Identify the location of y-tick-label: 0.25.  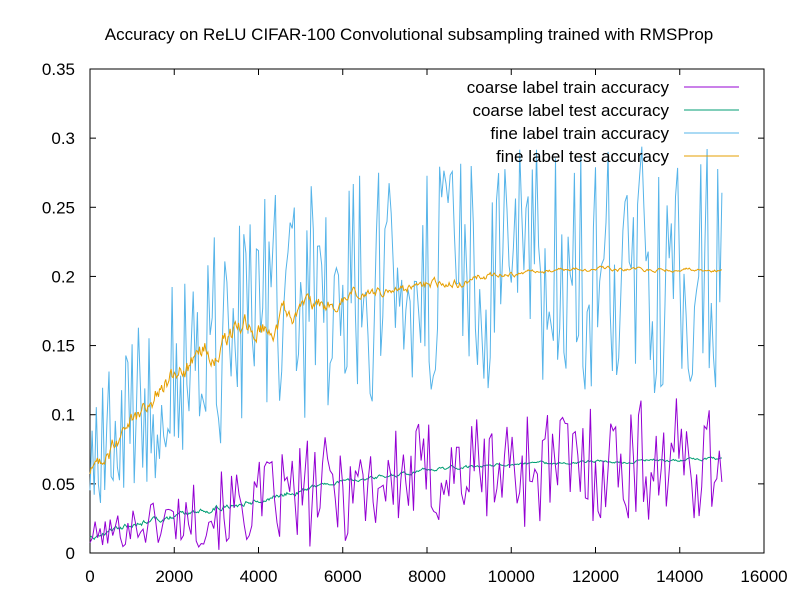
(58, 207).